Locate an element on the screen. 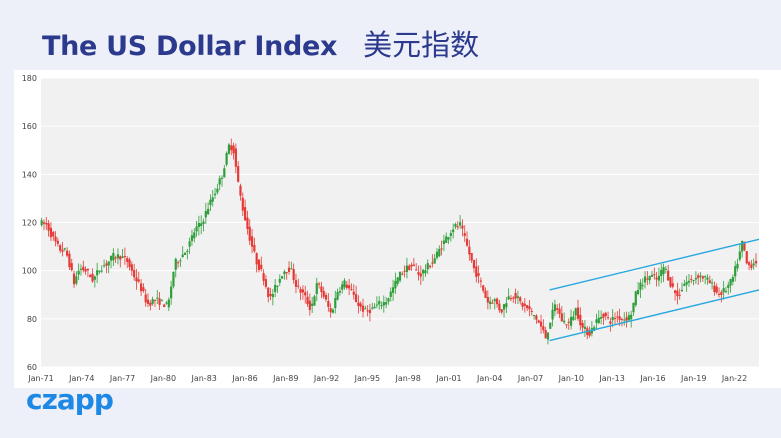  y-tick-label: 180 is located at coordinates (29, 78).